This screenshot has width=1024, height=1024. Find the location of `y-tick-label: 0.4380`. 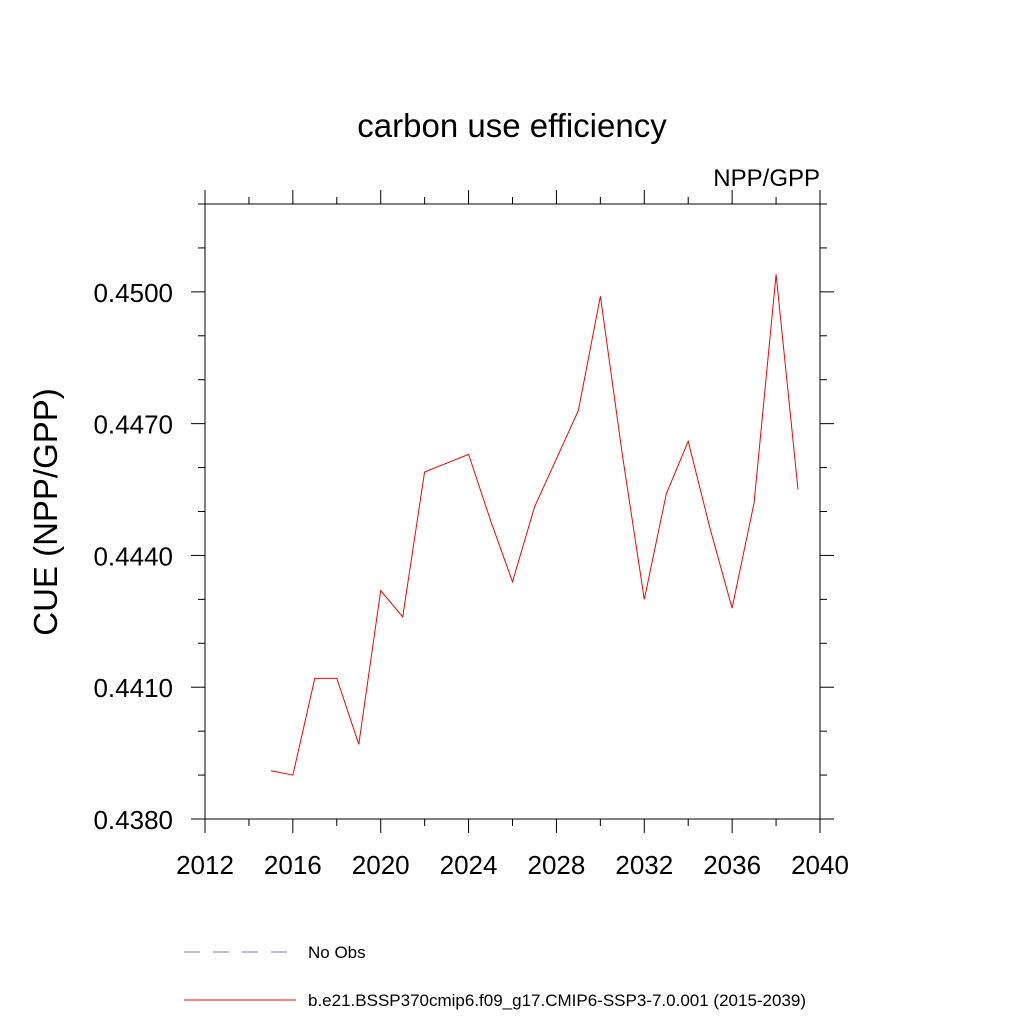

y-tick-label: 0.4380 is located at coordinates (133, 820).